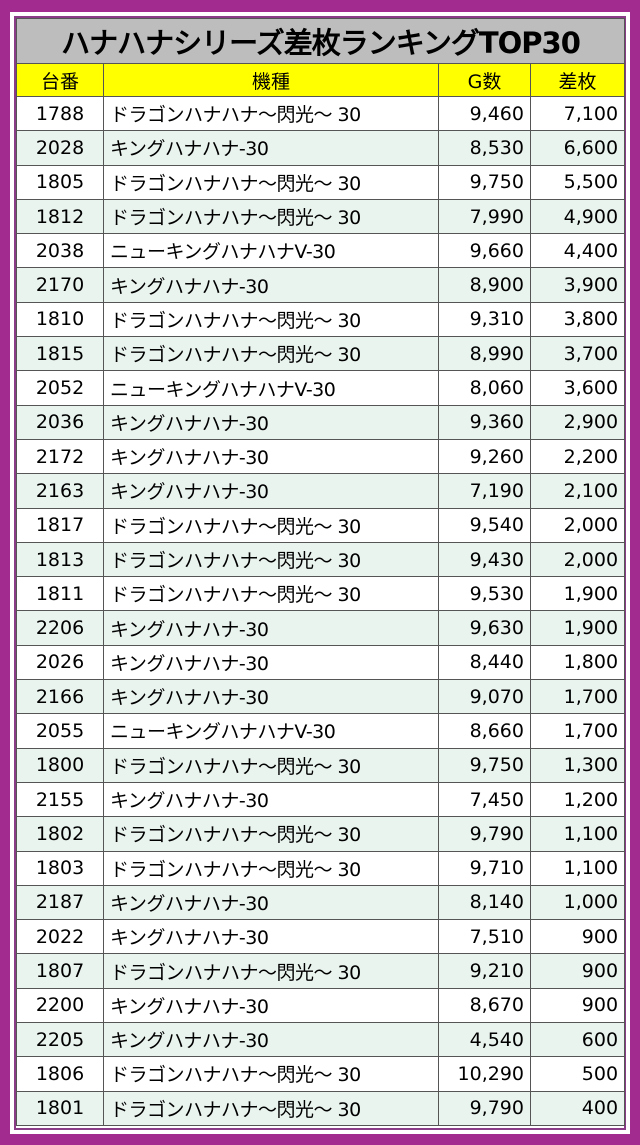 This screenshot has width=640, height=1145. I want to click on table-row: 2028 キングハナハナ-30 8,530 6,600, so click(321, 148).